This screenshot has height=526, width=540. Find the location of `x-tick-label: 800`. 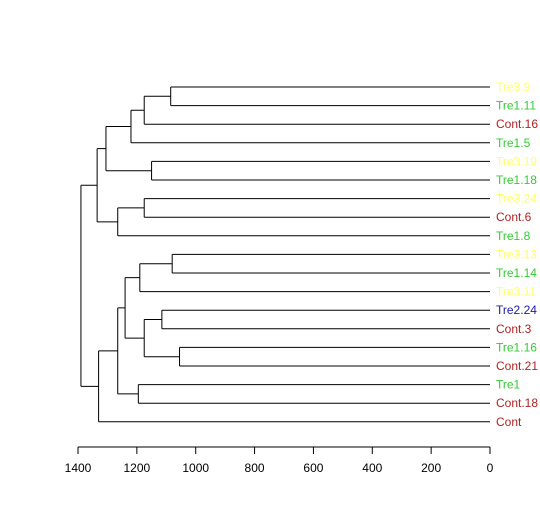

x-tick-label: 800 is located at coordinates (255, 468).